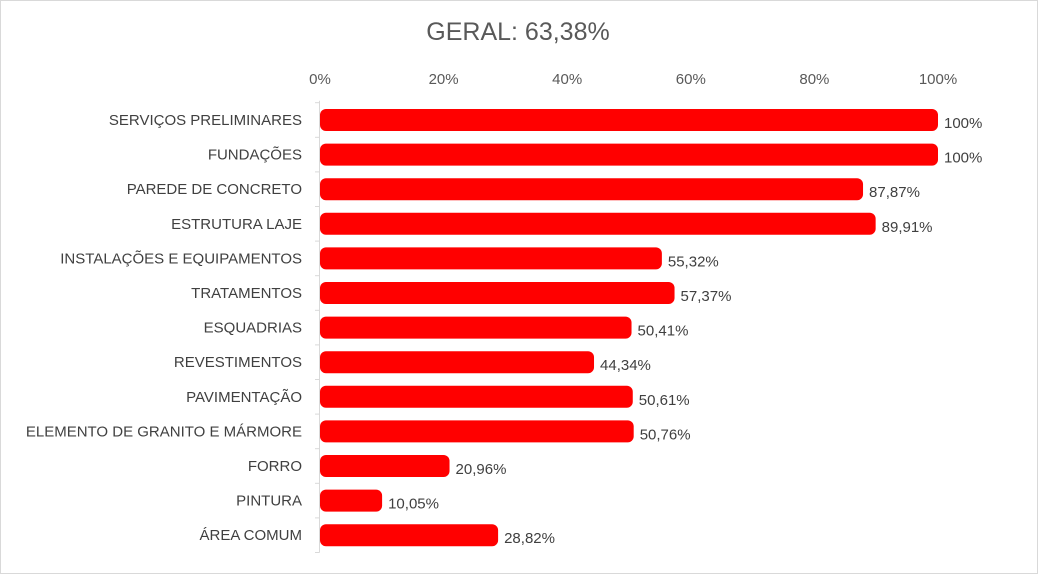  What do you see at coordinates (250, 535) in the screenshot?
I see `category-label: ÁREA COMUM` at bounding box center [250, 535].